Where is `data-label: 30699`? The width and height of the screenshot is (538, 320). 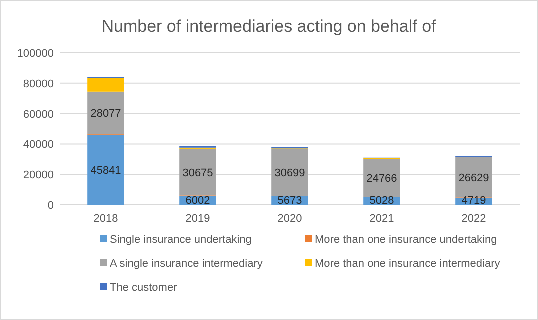
data-label: 30699 is located at coordinates (290, 174).